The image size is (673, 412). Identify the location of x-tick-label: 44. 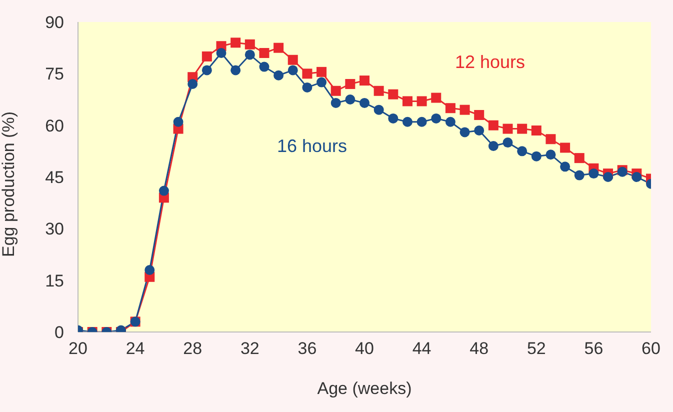
(422, 348).